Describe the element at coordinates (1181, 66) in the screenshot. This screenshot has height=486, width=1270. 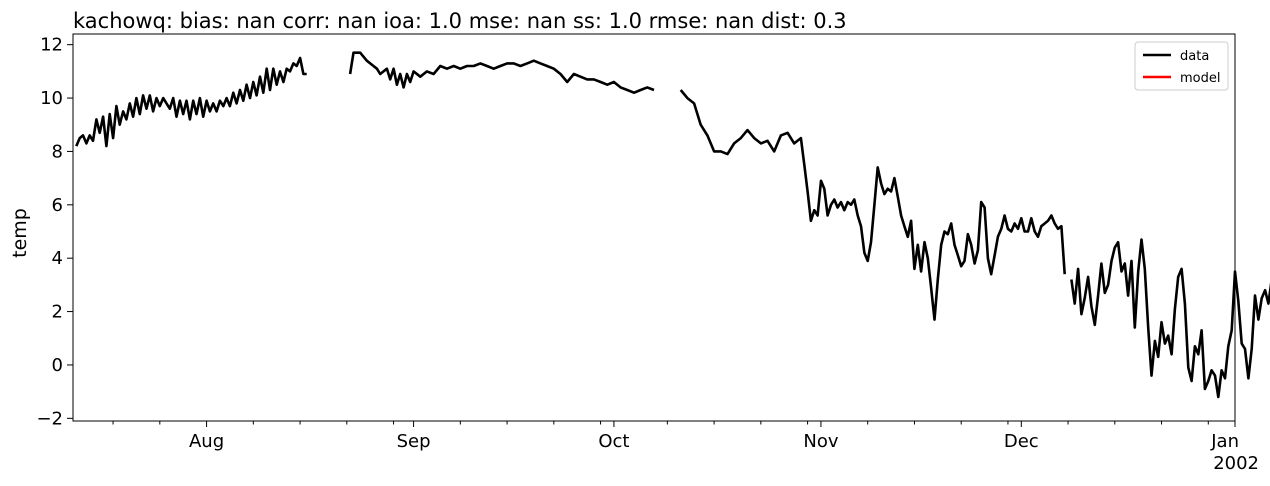
I see `legend: data model` at that location.